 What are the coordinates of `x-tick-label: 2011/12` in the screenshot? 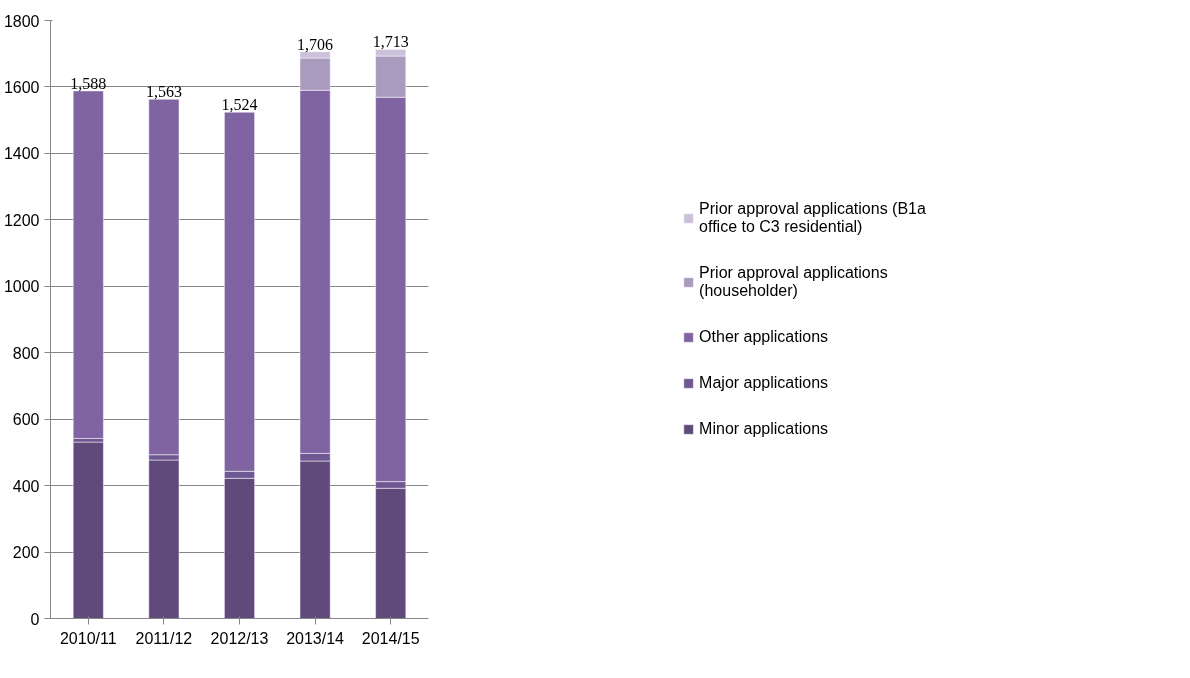 It's located at (164, 638).